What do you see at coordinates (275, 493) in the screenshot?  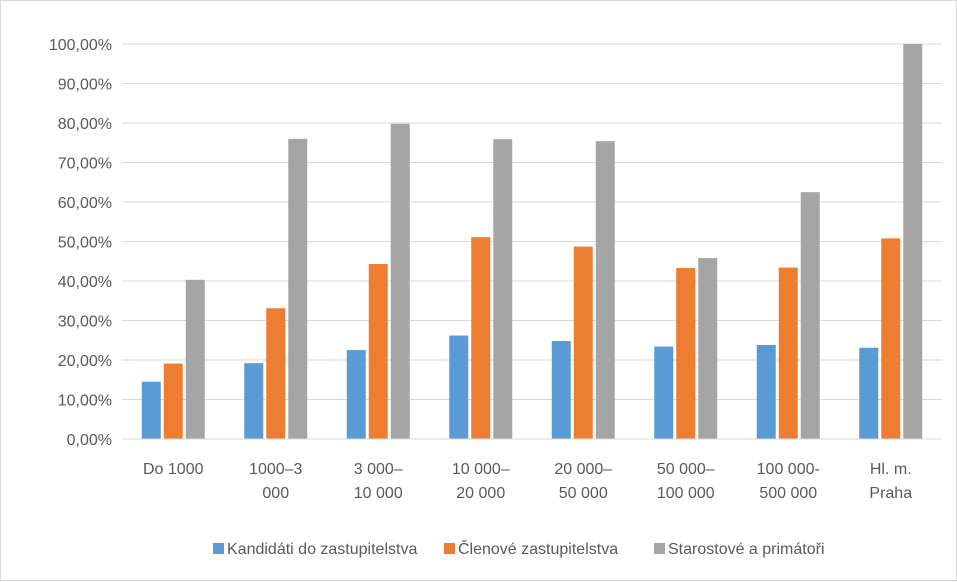 I see `x-tick-label: 000` at bounding box center [275, 493].